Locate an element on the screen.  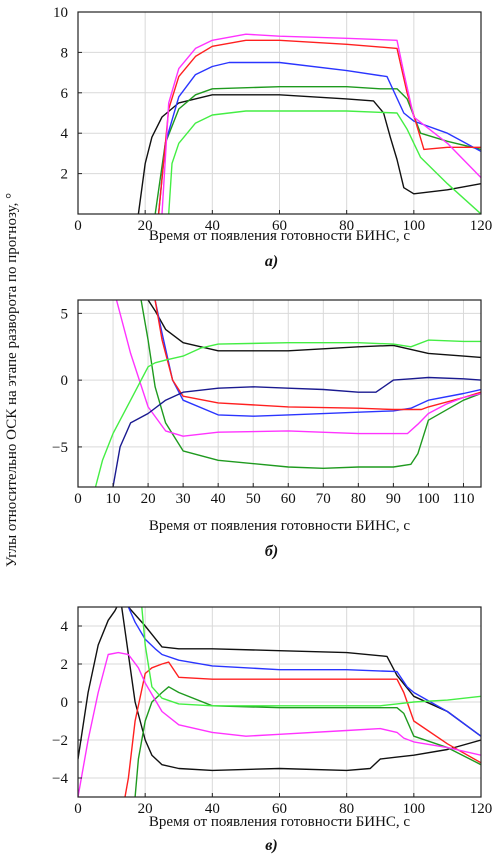
panel-label: б) is located at coordinates (271, 551).